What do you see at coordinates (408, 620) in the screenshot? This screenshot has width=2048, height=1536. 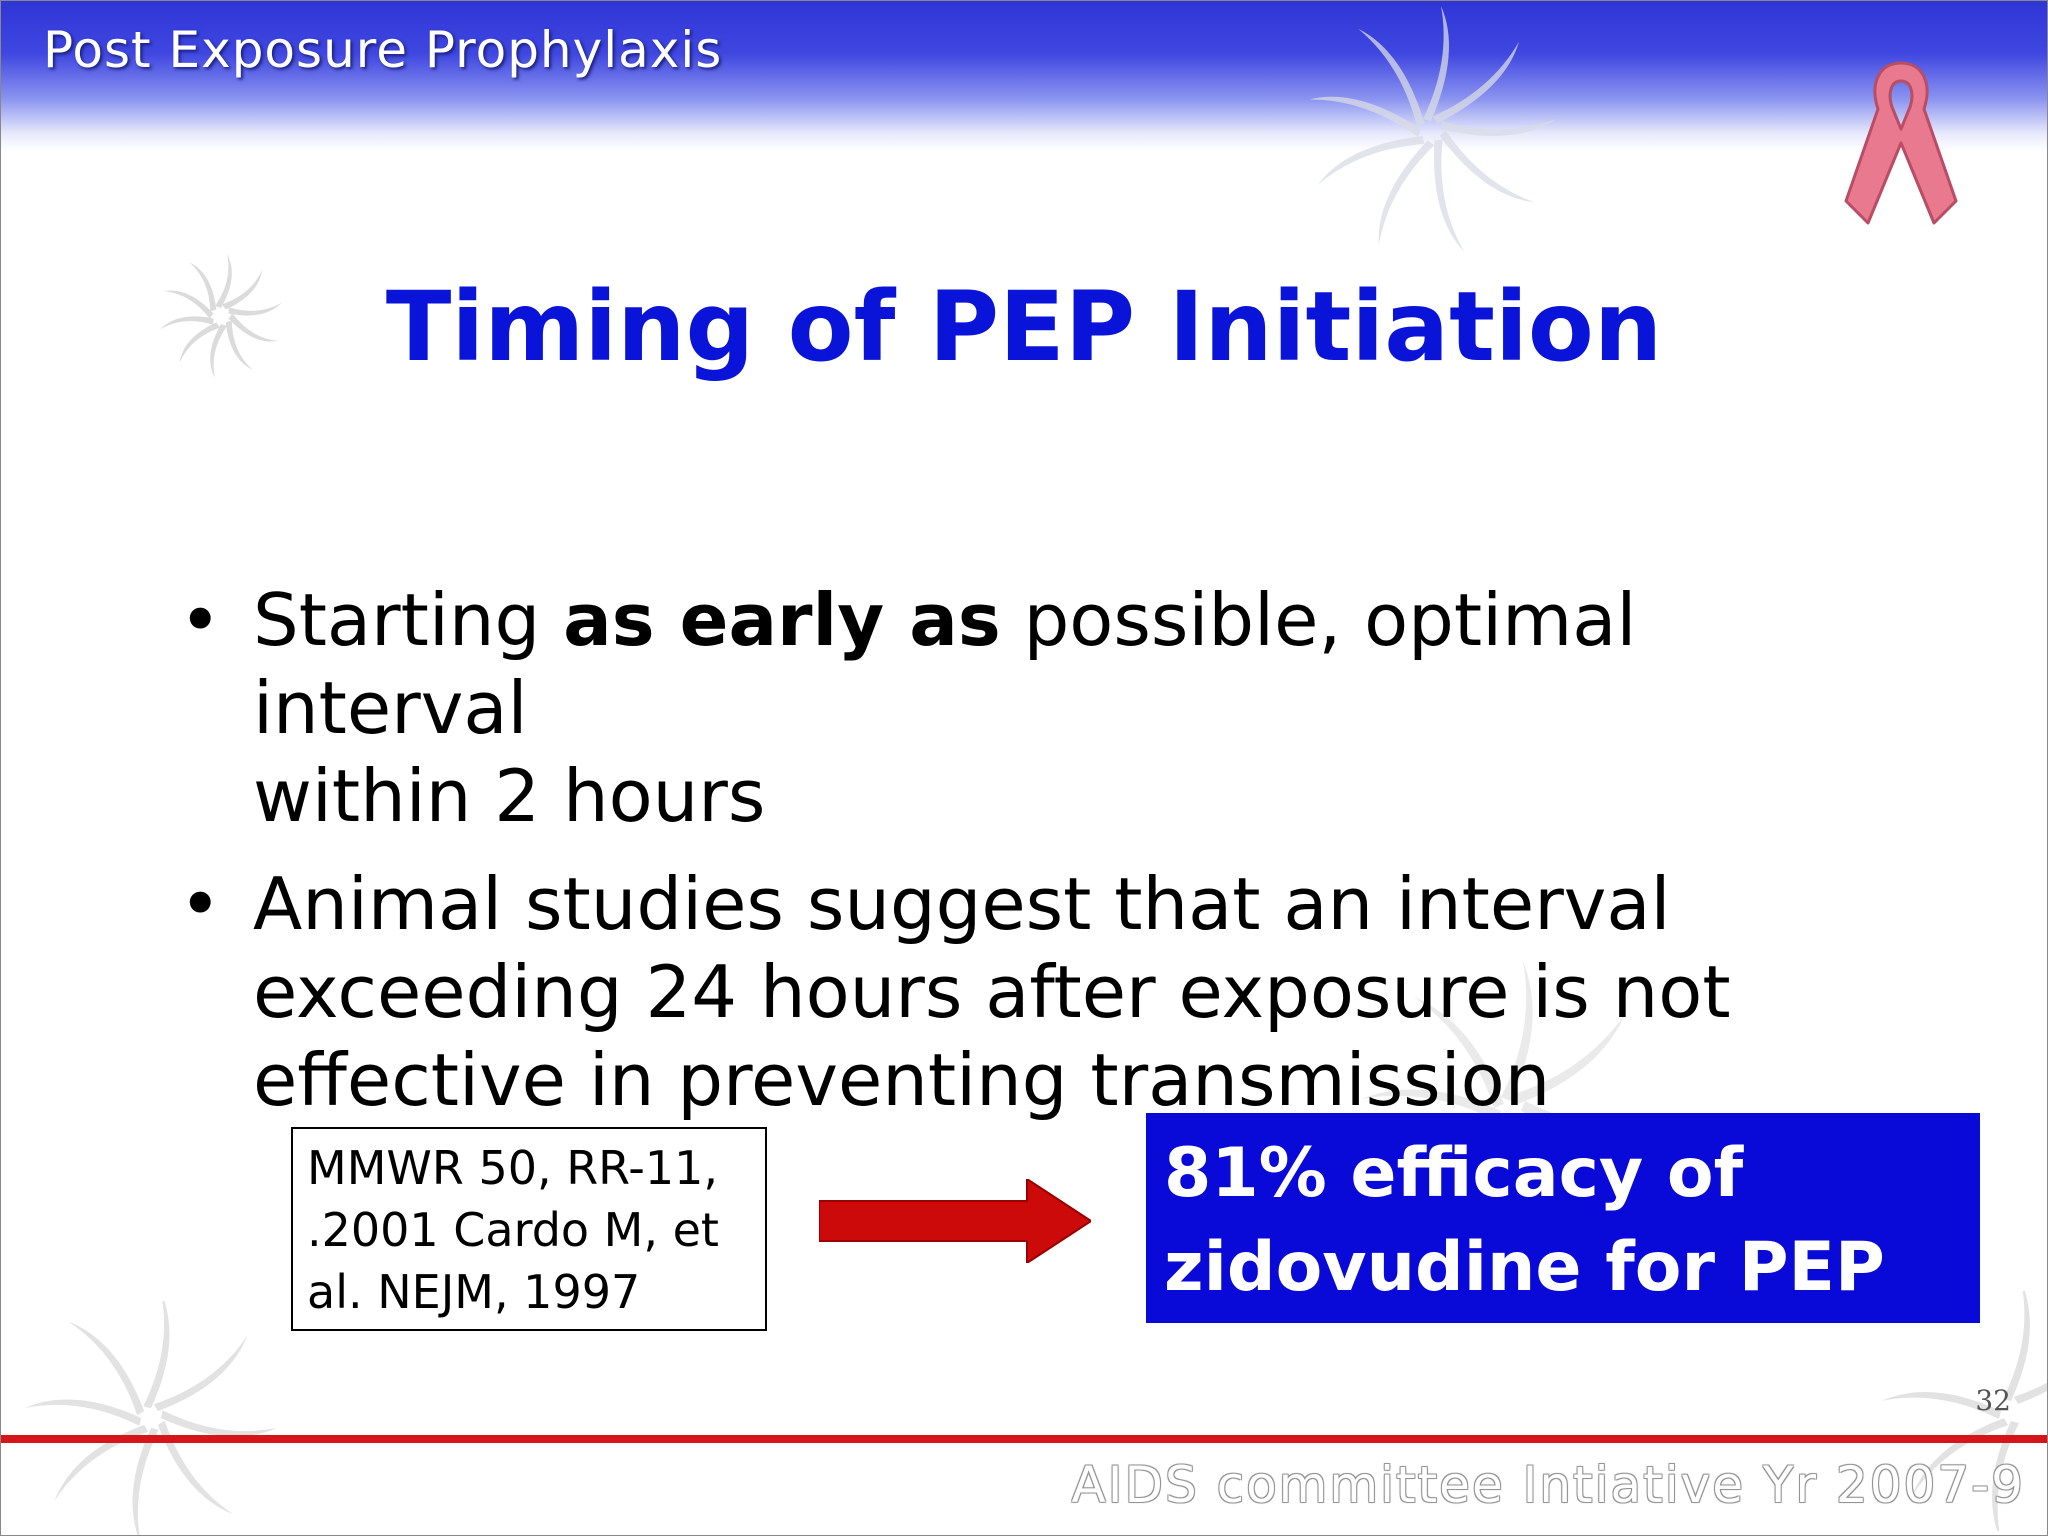 I see `bullet-text-before: Starting` at bounding box center [408, 620].